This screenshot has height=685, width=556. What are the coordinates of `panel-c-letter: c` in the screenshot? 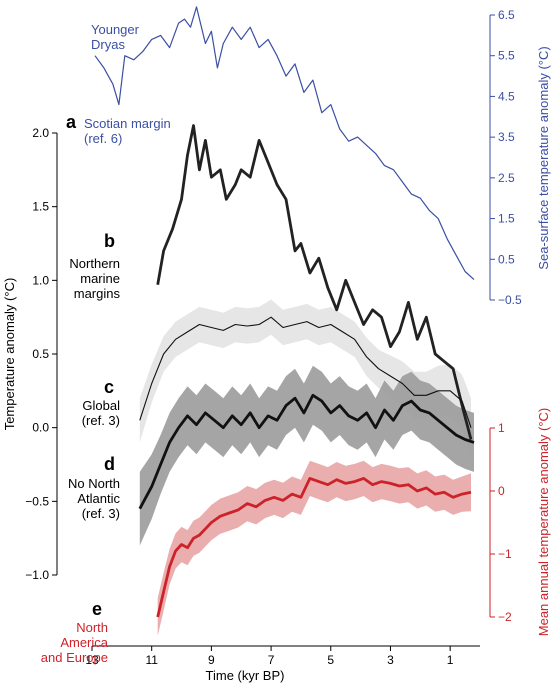 It's located at (109, 387).